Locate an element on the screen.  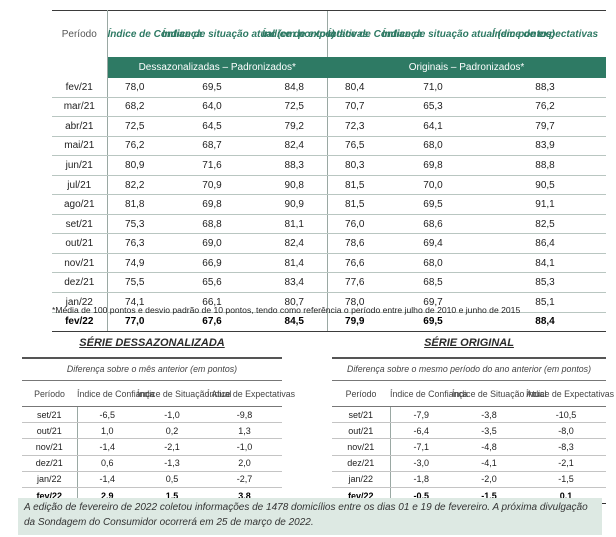
value-cell: 68,2 is located at coordinates (134, 107).